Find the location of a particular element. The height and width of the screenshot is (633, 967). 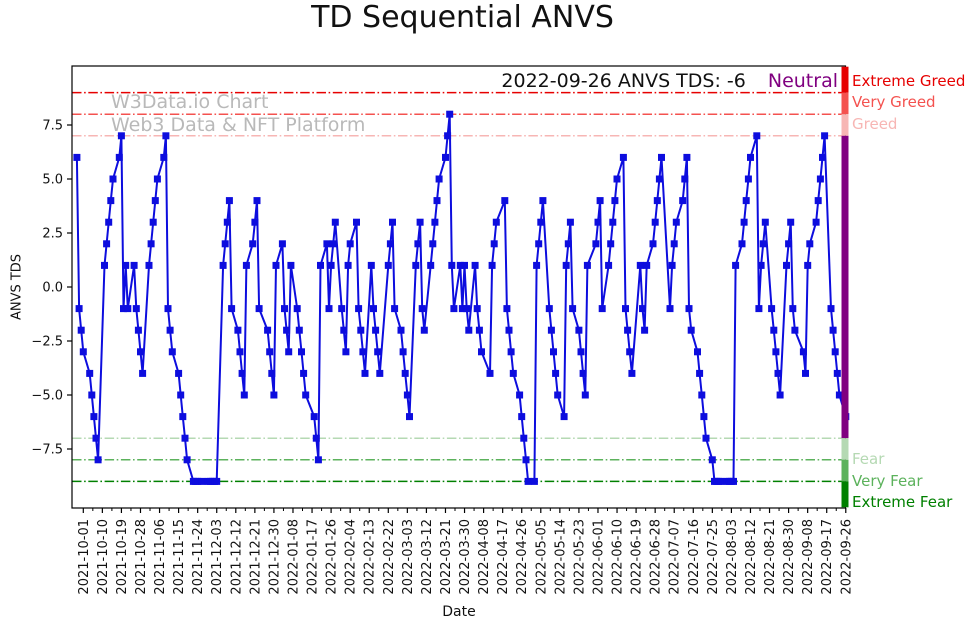

x-tick-label: 2022-01-26 is located at coordinates (332, 557).